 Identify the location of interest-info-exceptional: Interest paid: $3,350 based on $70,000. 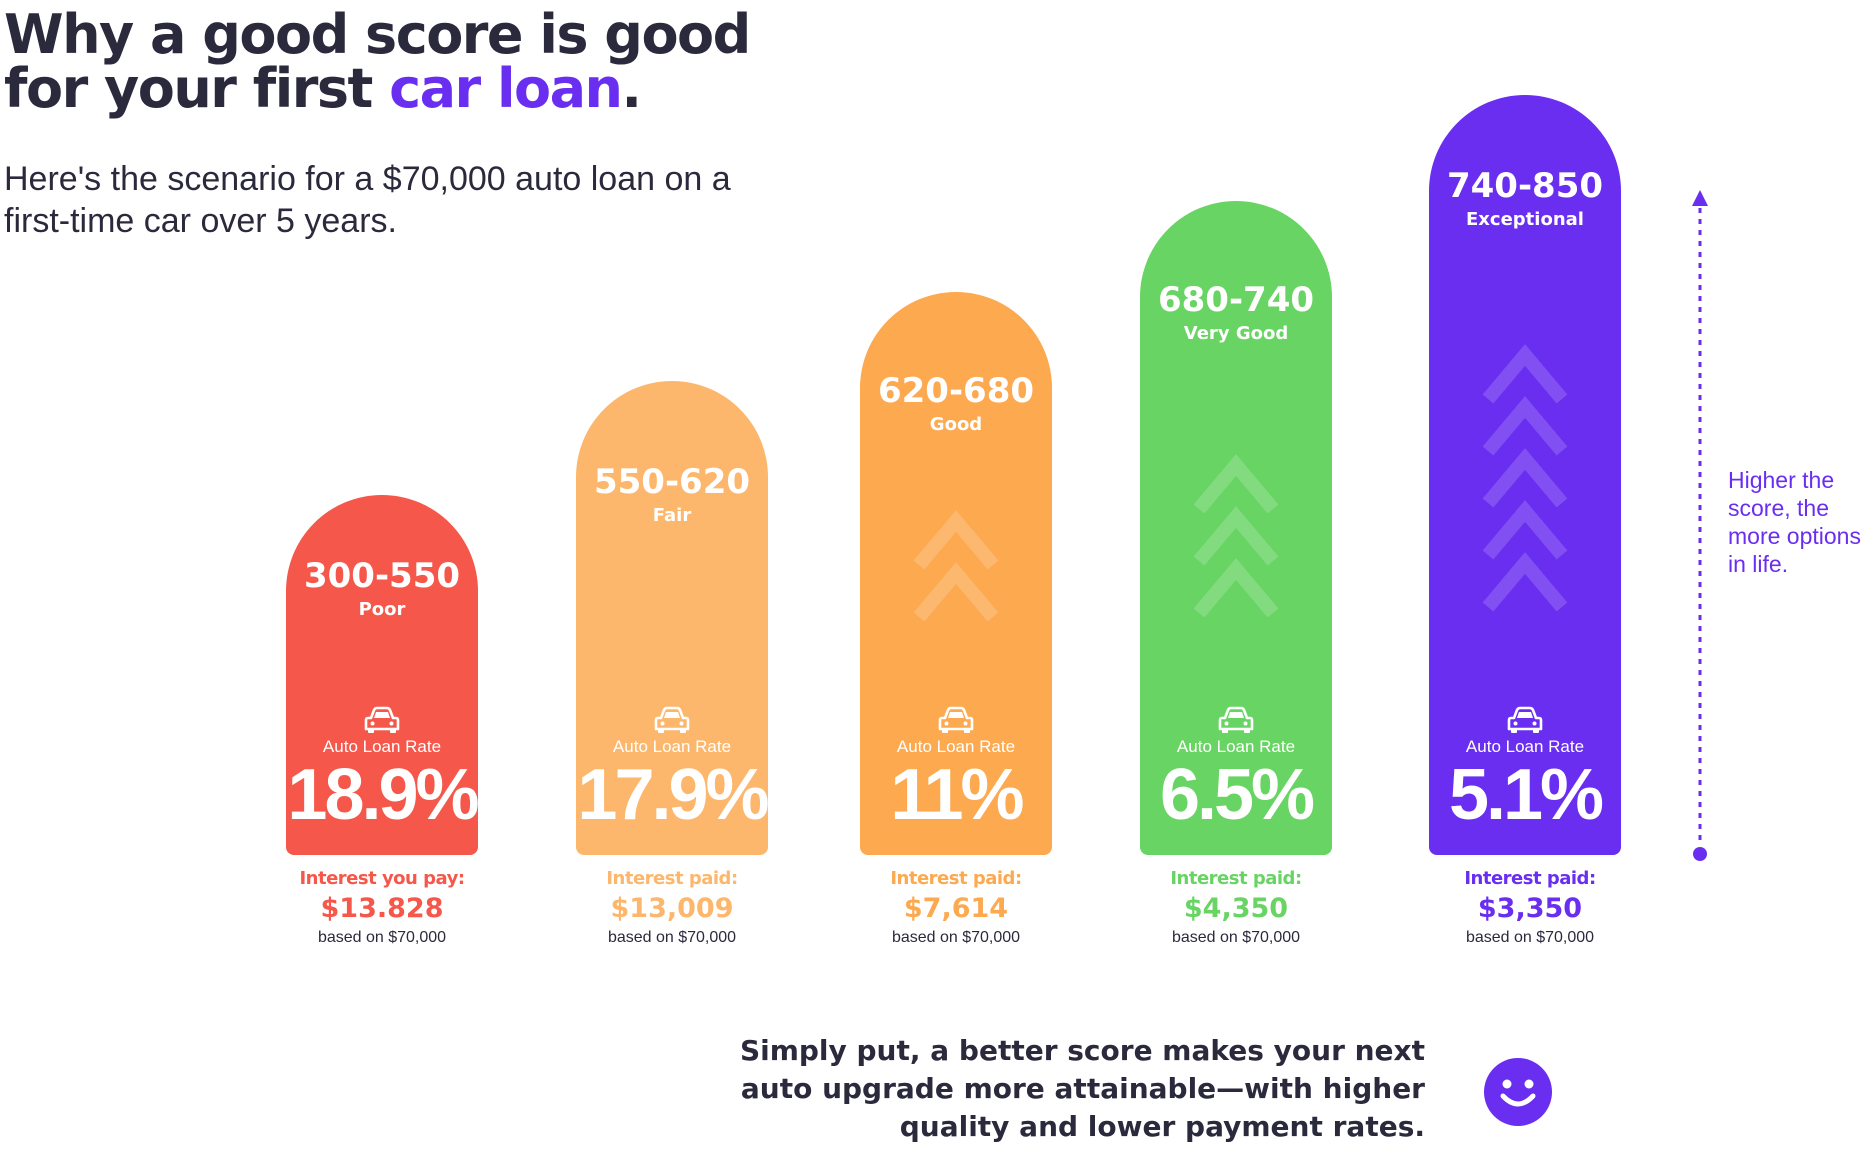
(1530, 908).